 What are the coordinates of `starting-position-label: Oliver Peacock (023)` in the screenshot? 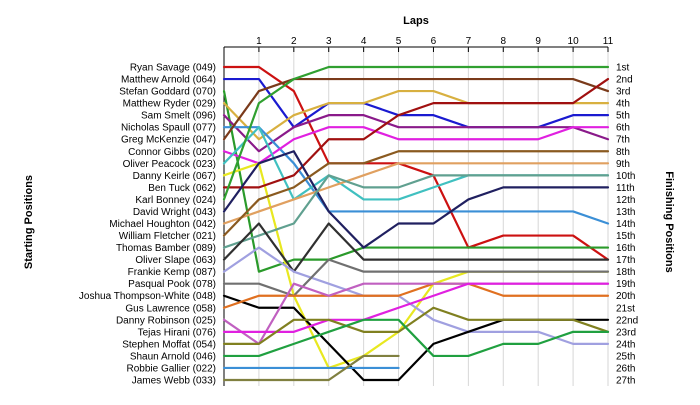 It's located at (169, 164).